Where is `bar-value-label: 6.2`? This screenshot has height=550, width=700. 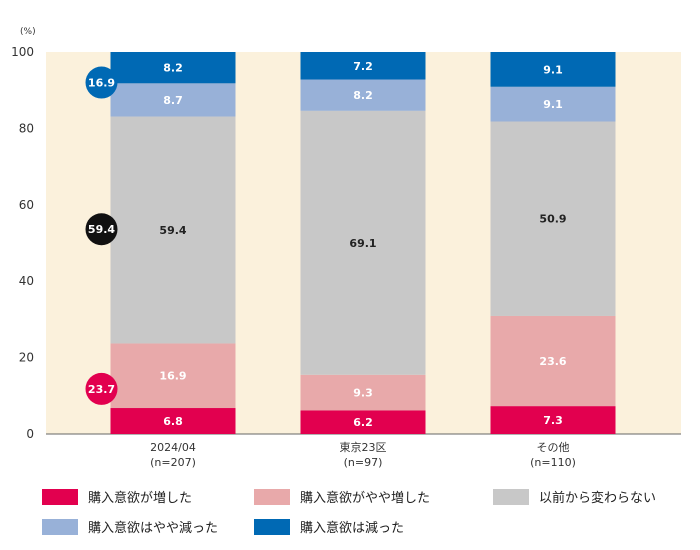
bar-value-label: 6.2 is located at coordinates (363, 422).